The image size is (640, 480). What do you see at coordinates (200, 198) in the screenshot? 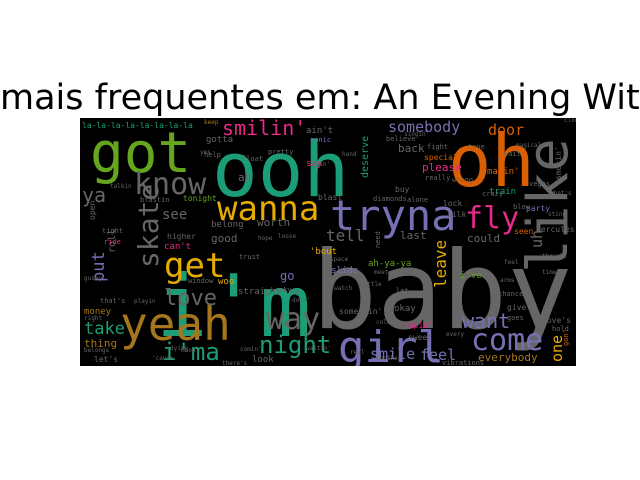
I see `word-tonight: tonight` at bounding box center [200, 198].